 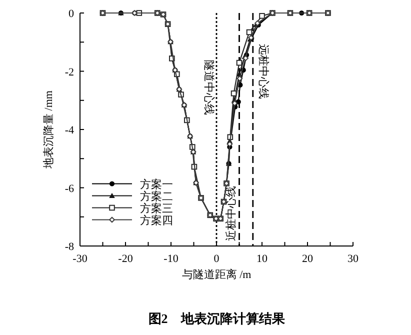 What do you see at coordinates (217, 318) in the screenshot?
I see `text: 图2 地表沉降计算结果` at bounding box center [217, 318].